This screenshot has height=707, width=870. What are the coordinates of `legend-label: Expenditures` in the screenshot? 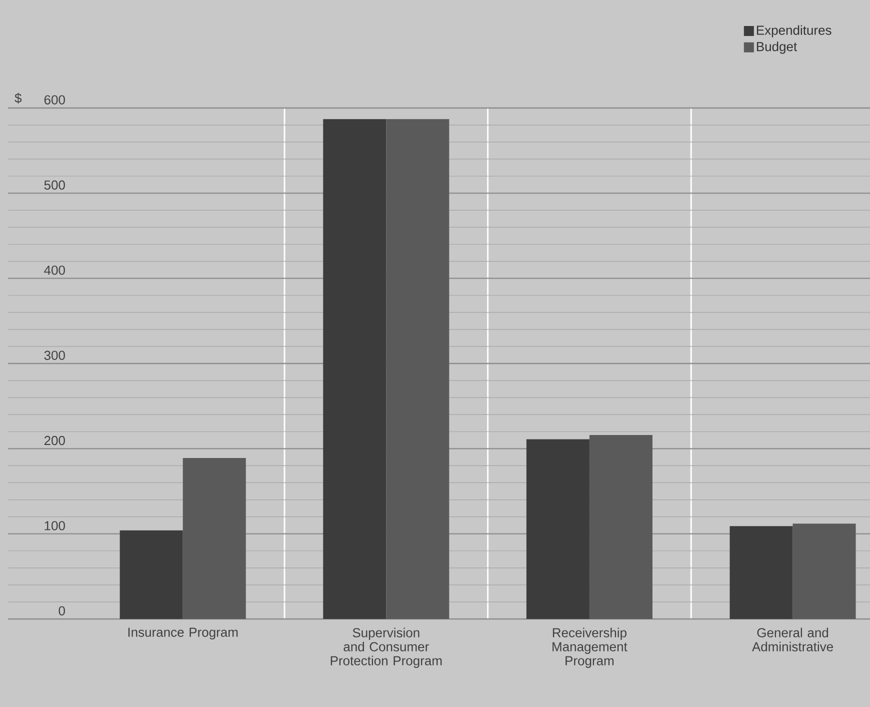 It's located at (794, 31).